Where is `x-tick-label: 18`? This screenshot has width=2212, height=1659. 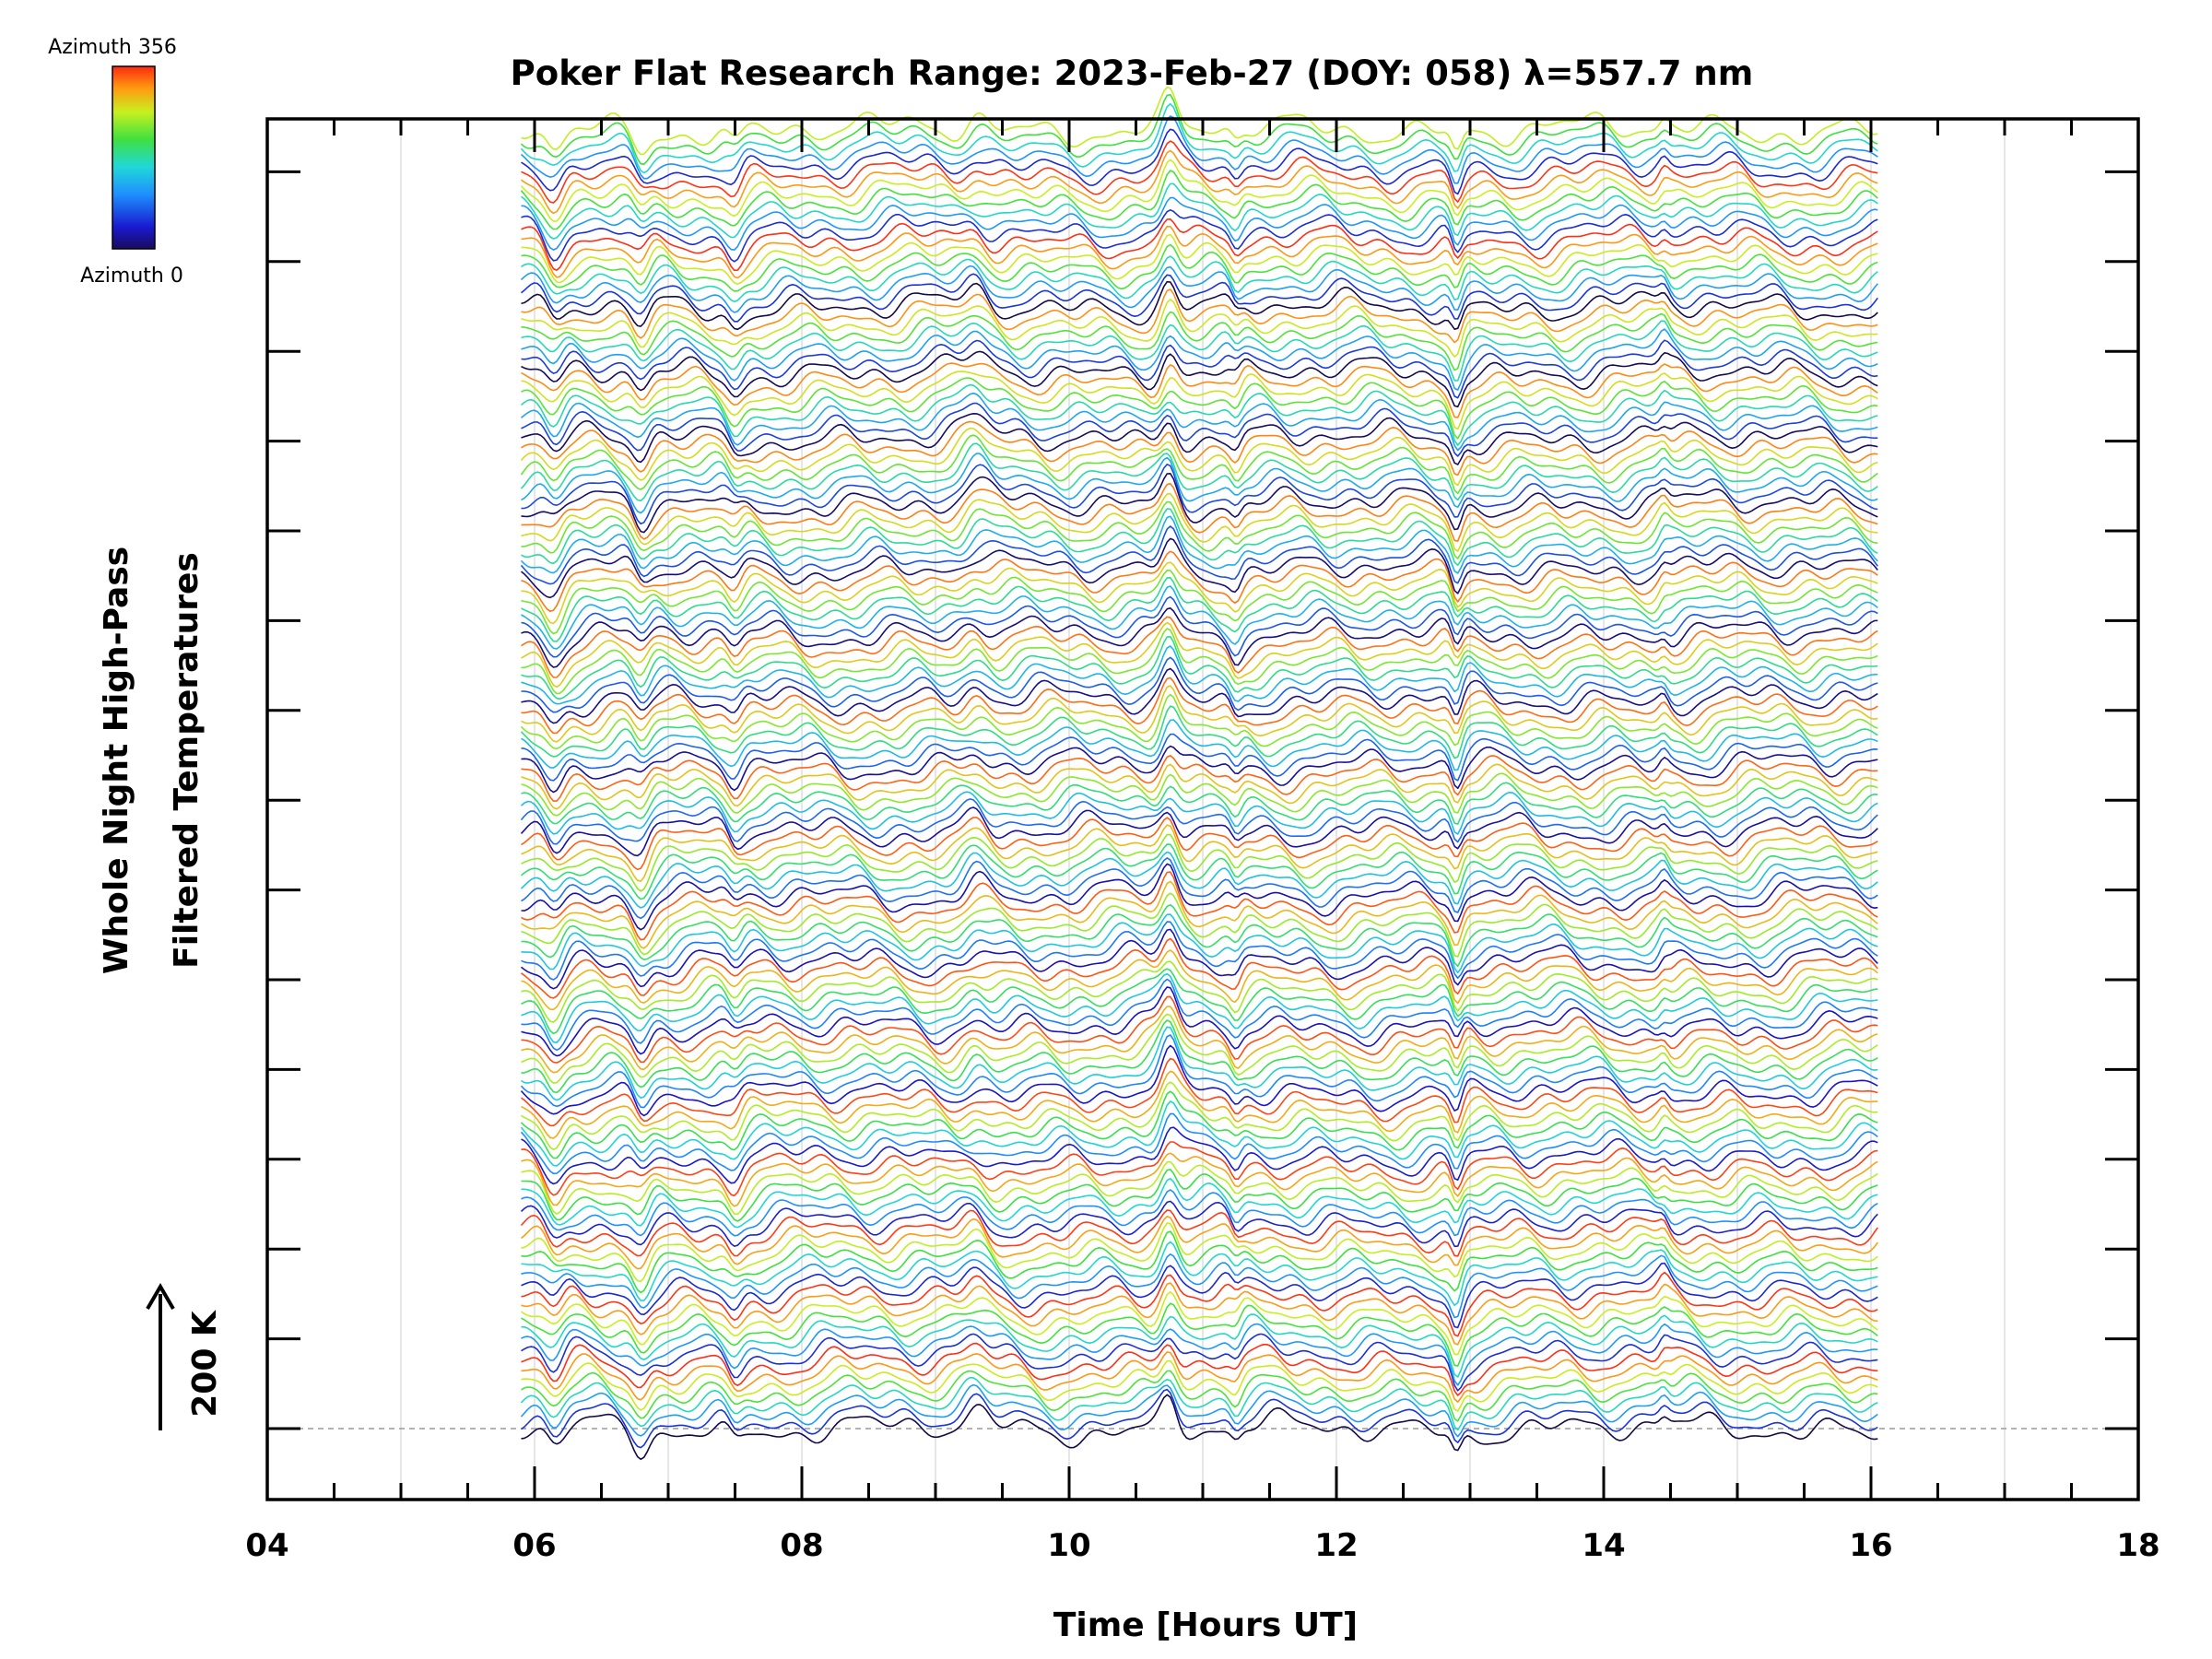 x-tick-label: 18 is located at coordinates (2137, 1545).